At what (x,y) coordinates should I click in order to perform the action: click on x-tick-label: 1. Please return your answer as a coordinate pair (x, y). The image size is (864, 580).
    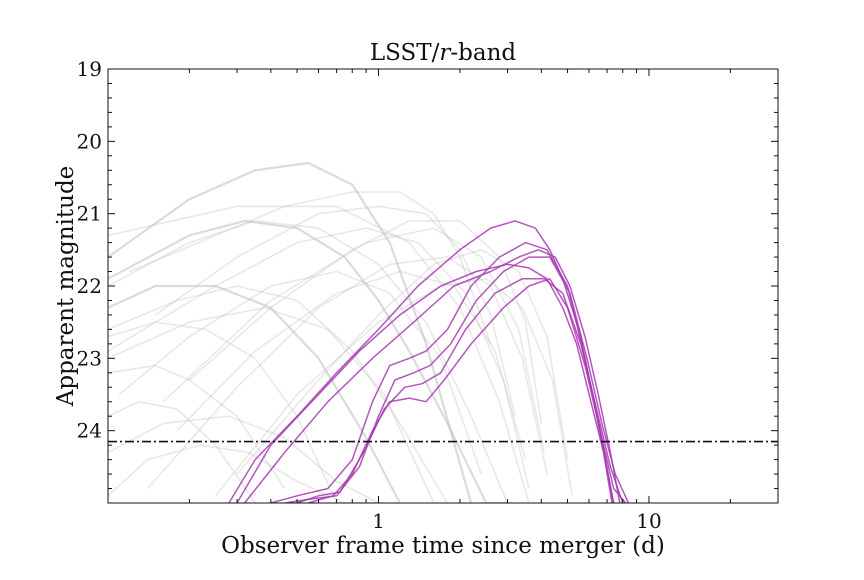
    Looking at the image, I should click on (378, 521).